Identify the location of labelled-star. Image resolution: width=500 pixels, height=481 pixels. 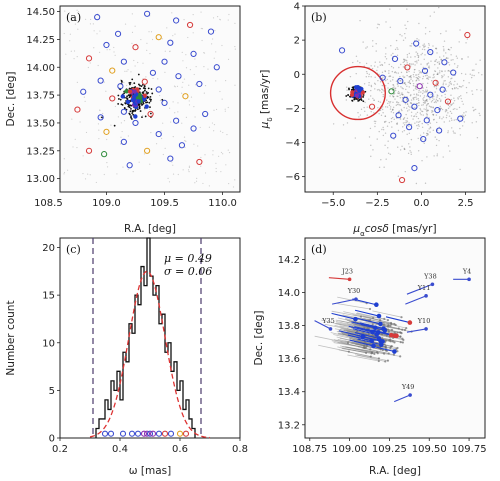
(410, 395).